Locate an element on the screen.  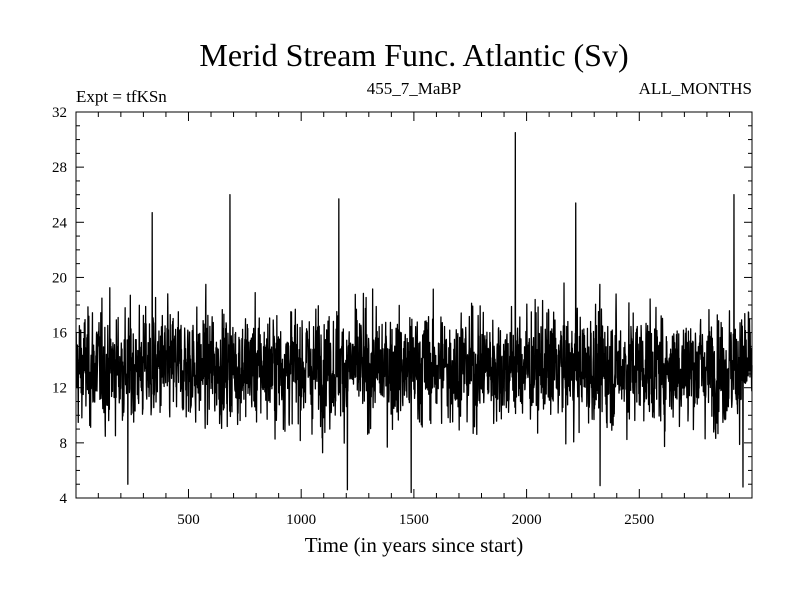
y-tick-label: 16 is located at coordinates (60, 334).